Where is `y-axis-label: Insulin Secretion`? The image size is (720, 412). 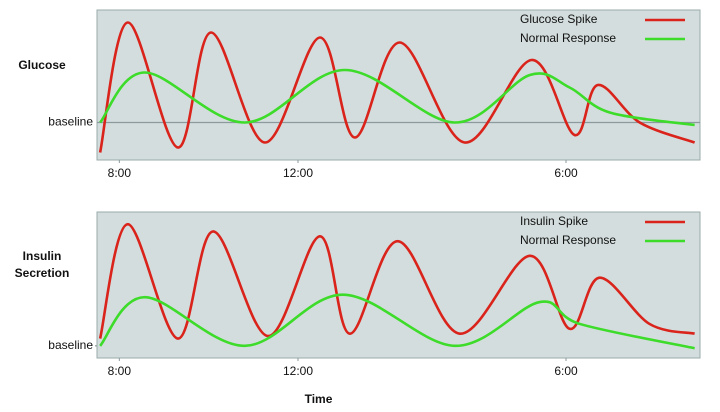 y-axis-label: Insulin Secretion is located at coordinates (42, 264).